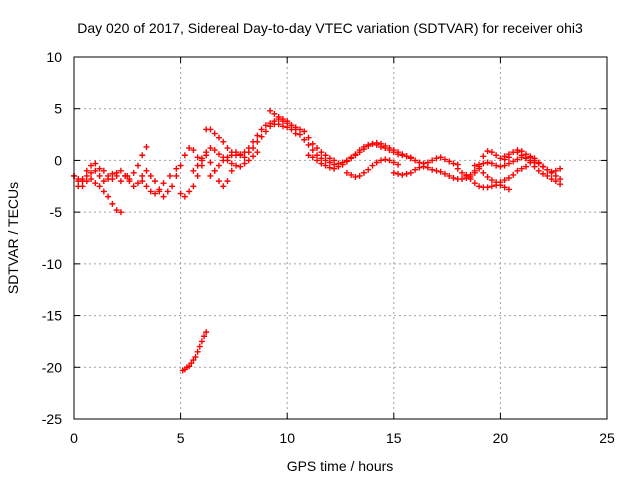  Describe the element at coordinates (52, 264) in the screenshot. I see `y-tick-label: -10` at that location.